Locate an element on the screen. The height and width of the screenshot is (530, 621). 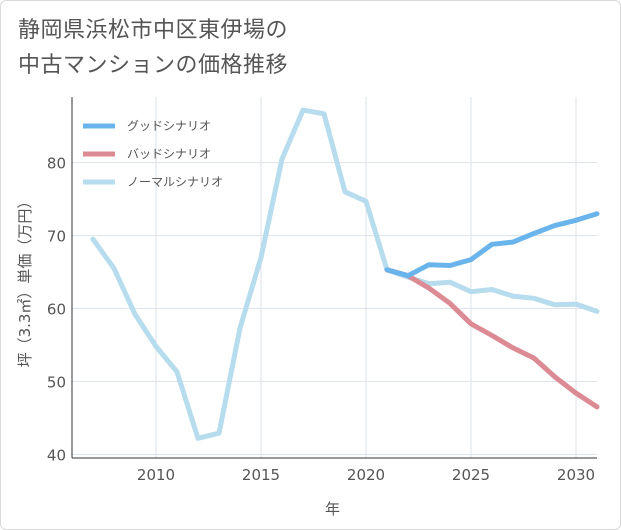
legend-label-1: バッドシナリオ is located at coordinates (169, 154).